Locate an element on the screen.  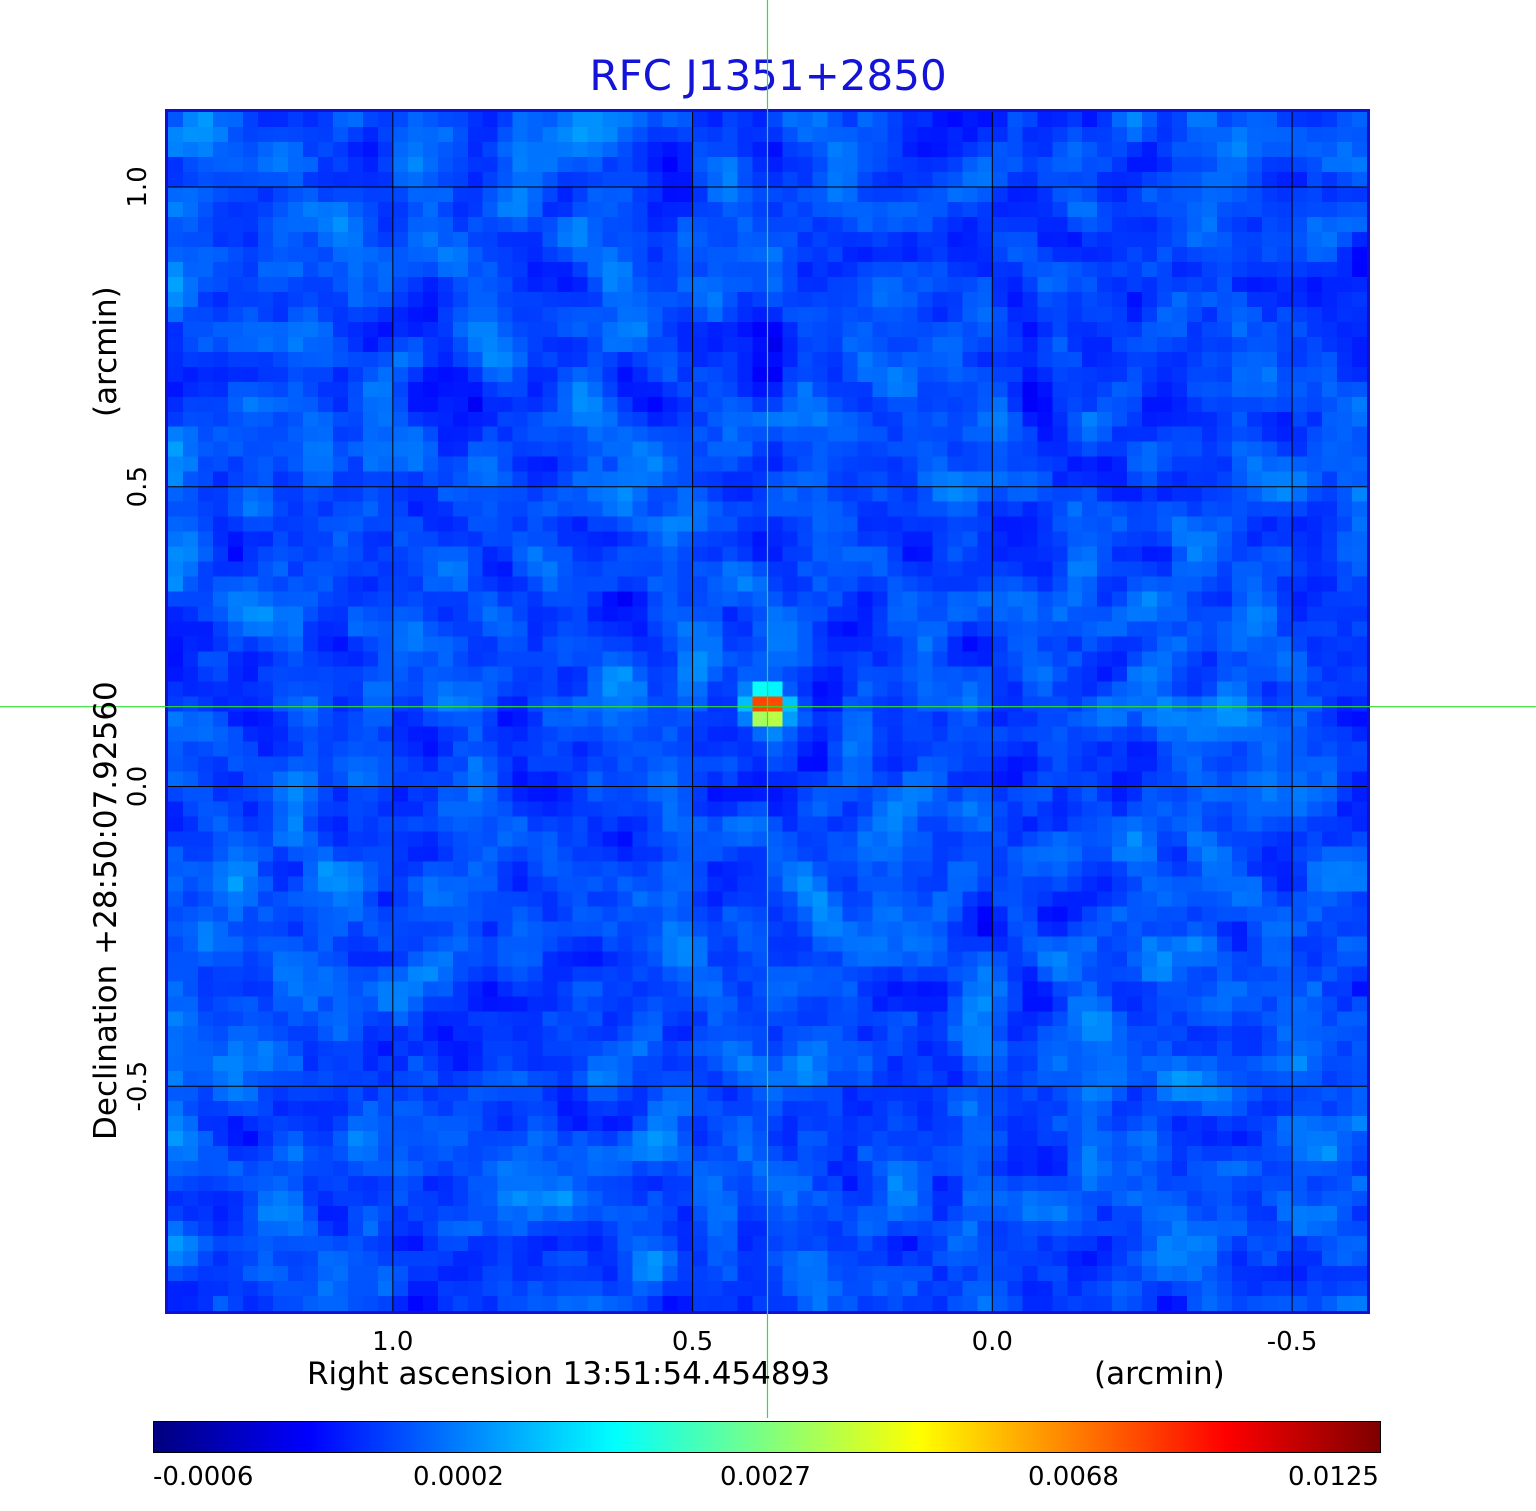
x-axis-label: Right ascension 13:51:54.454893 is located at coordinates (568, 1374).